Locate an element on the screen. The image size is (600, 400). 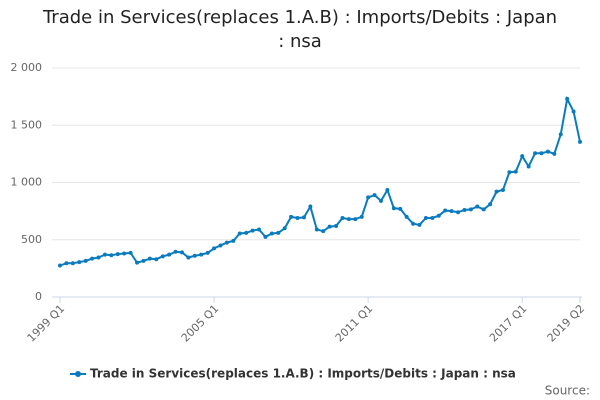
legend-marker is located at coordinates (78, 374).